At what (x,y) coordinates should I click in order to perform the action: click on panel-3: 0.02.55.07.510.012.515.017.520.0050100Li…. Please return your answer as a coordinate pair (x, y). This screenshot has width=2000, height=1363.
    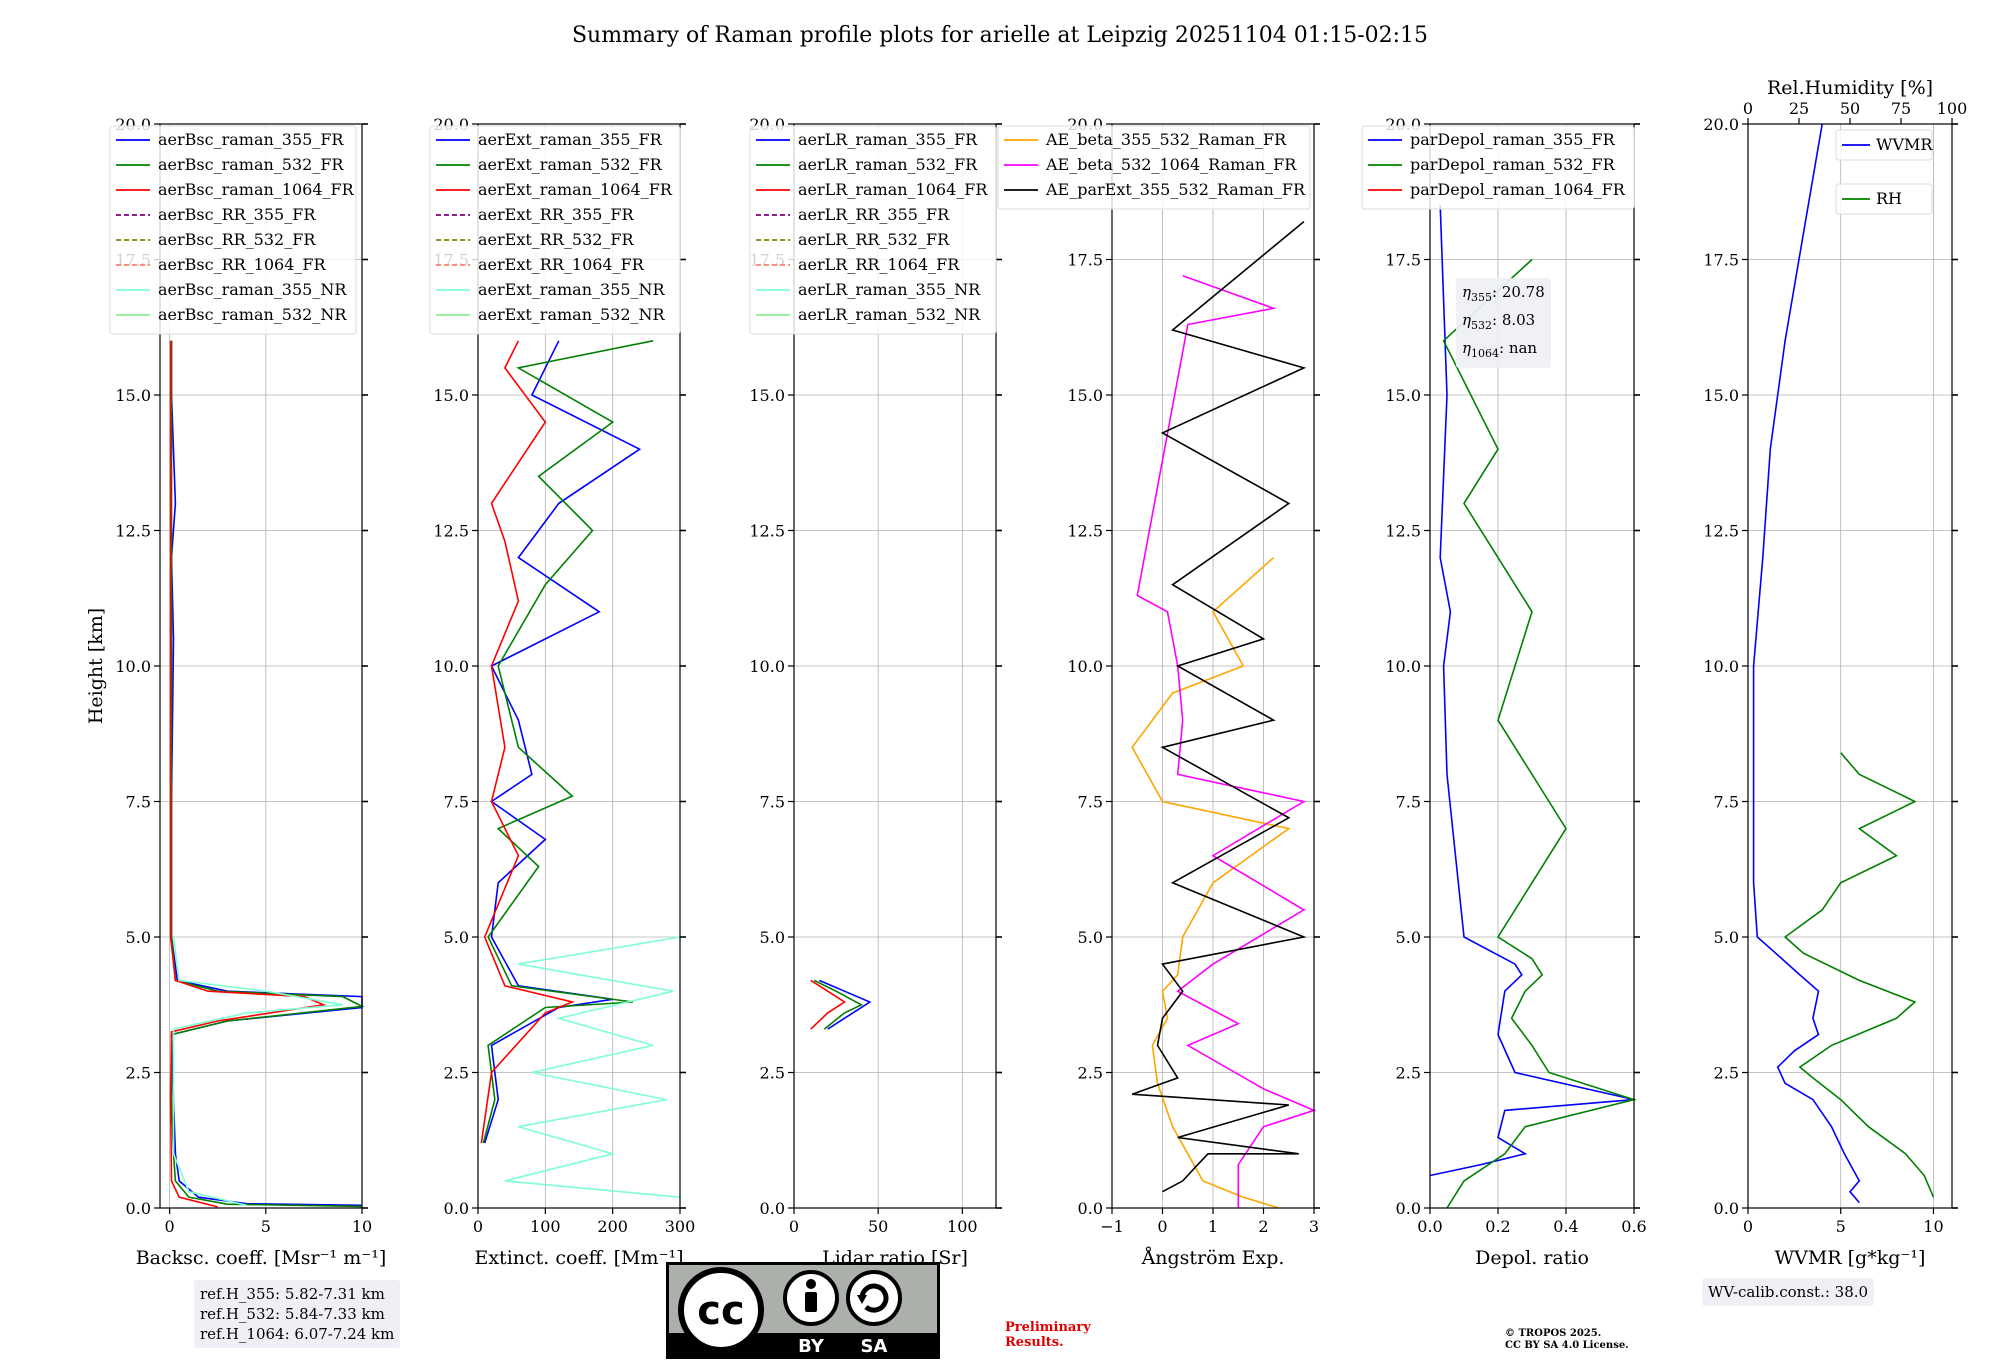
    Looking at the image, I should click on (875, 692).